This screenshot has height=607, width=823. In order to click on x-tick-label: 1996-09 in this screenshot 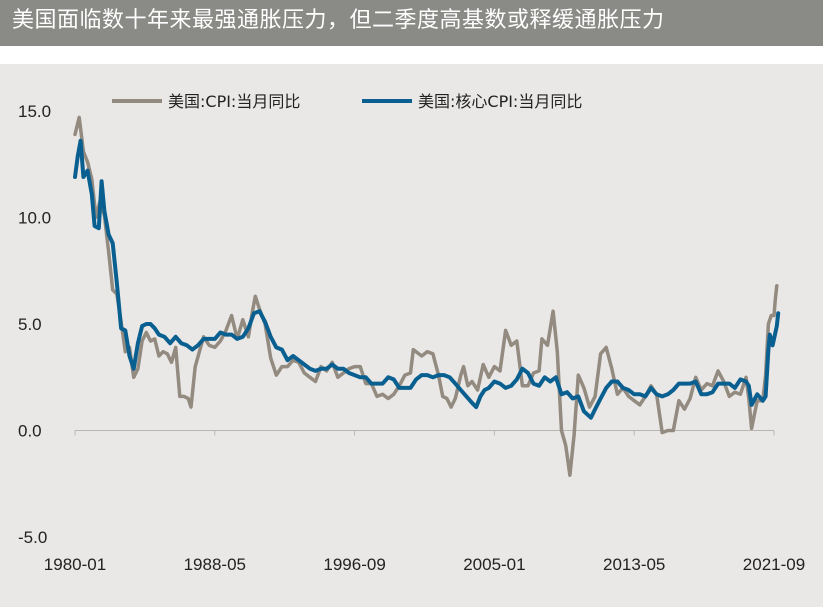, I will do `click(354, 564)`.